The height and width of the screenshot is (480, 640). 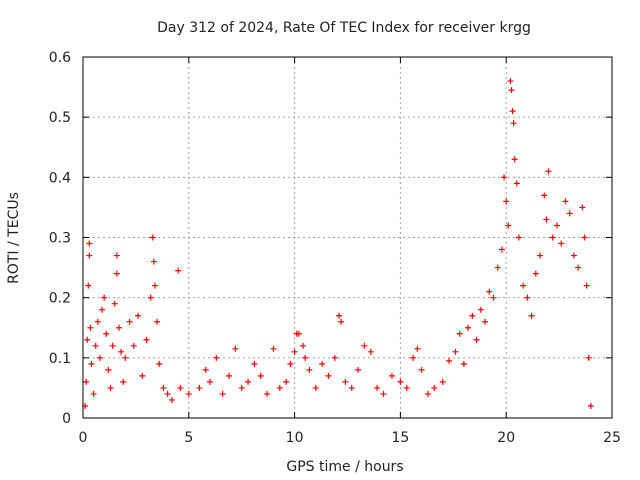 What do you see at coordinates (295, 438) in the screenshot?
I see `x-tick-label: 10` at bounding box center [295, 438].